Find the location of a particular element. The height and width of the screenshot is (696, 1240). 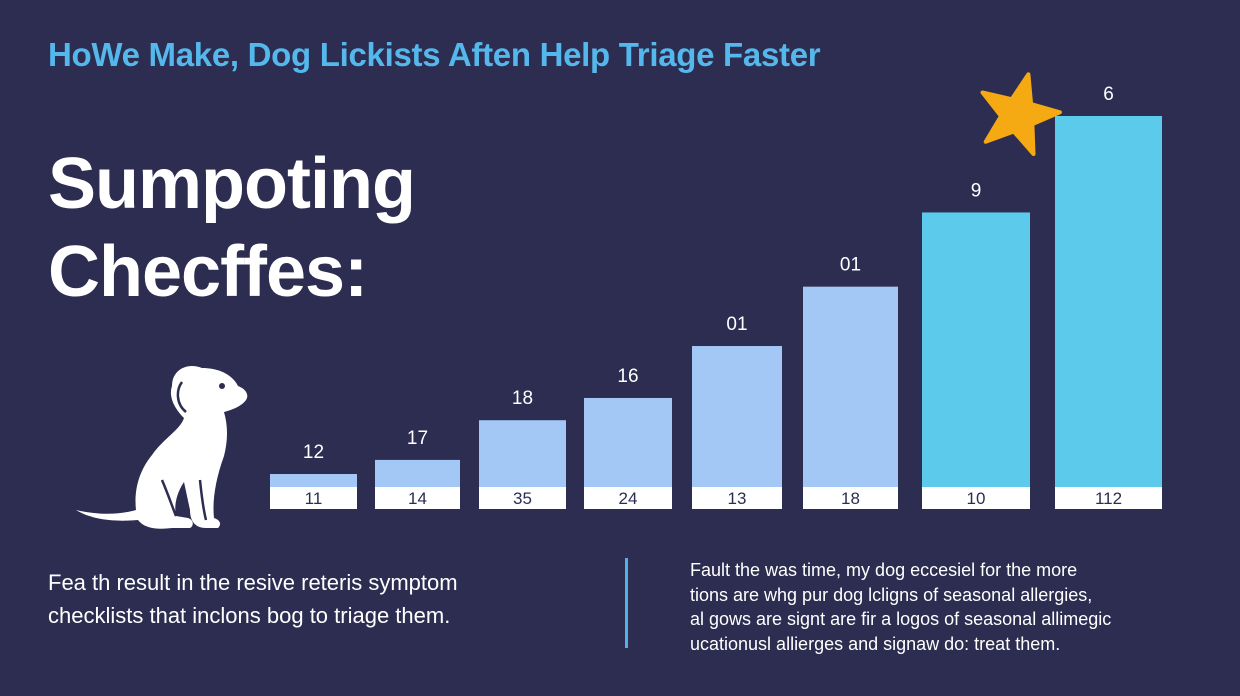

headline-line-2: Checffes: is located at coordinates (208, 272).